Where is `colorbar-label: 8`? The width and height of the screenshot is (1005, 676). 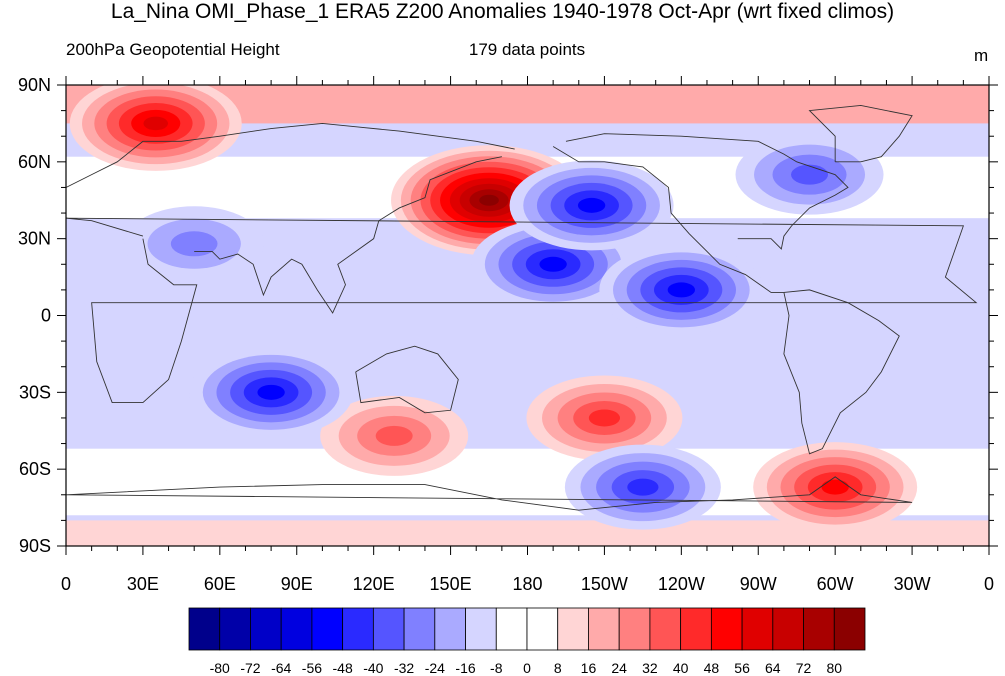
colorbar-label: 8 is located at coordinates (558, 668).